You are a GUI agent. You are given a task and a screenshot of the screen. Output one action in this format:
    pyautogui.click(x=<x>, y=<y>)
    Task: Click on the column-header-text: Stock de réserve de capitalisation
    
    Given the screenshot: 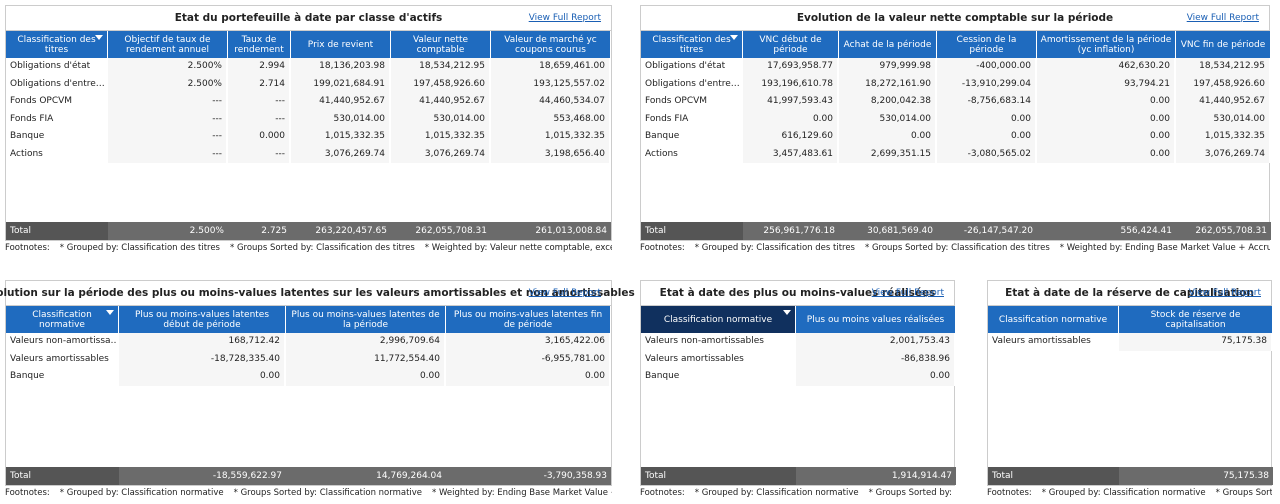 What is the action you would take?
    pyautogui.click(x=1195, y=319)
    